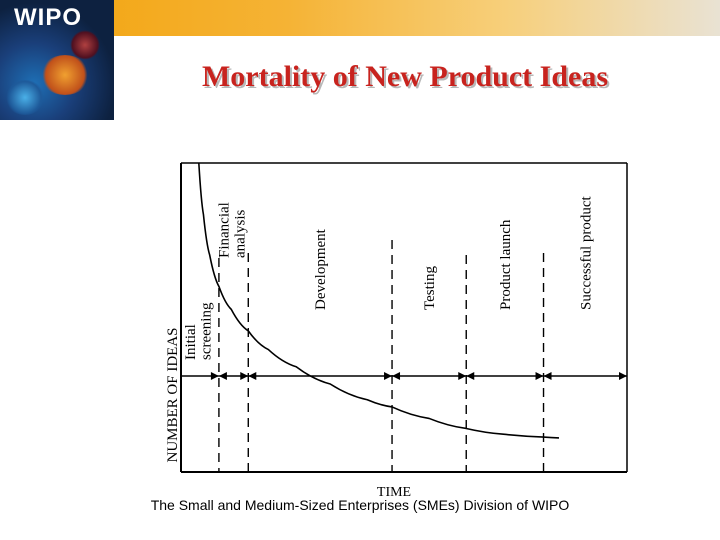 The width and height of the screenshot is (720, 540). Describe the element at coordinates (360, 18) in the screenshot. I see `header-band` at that location.